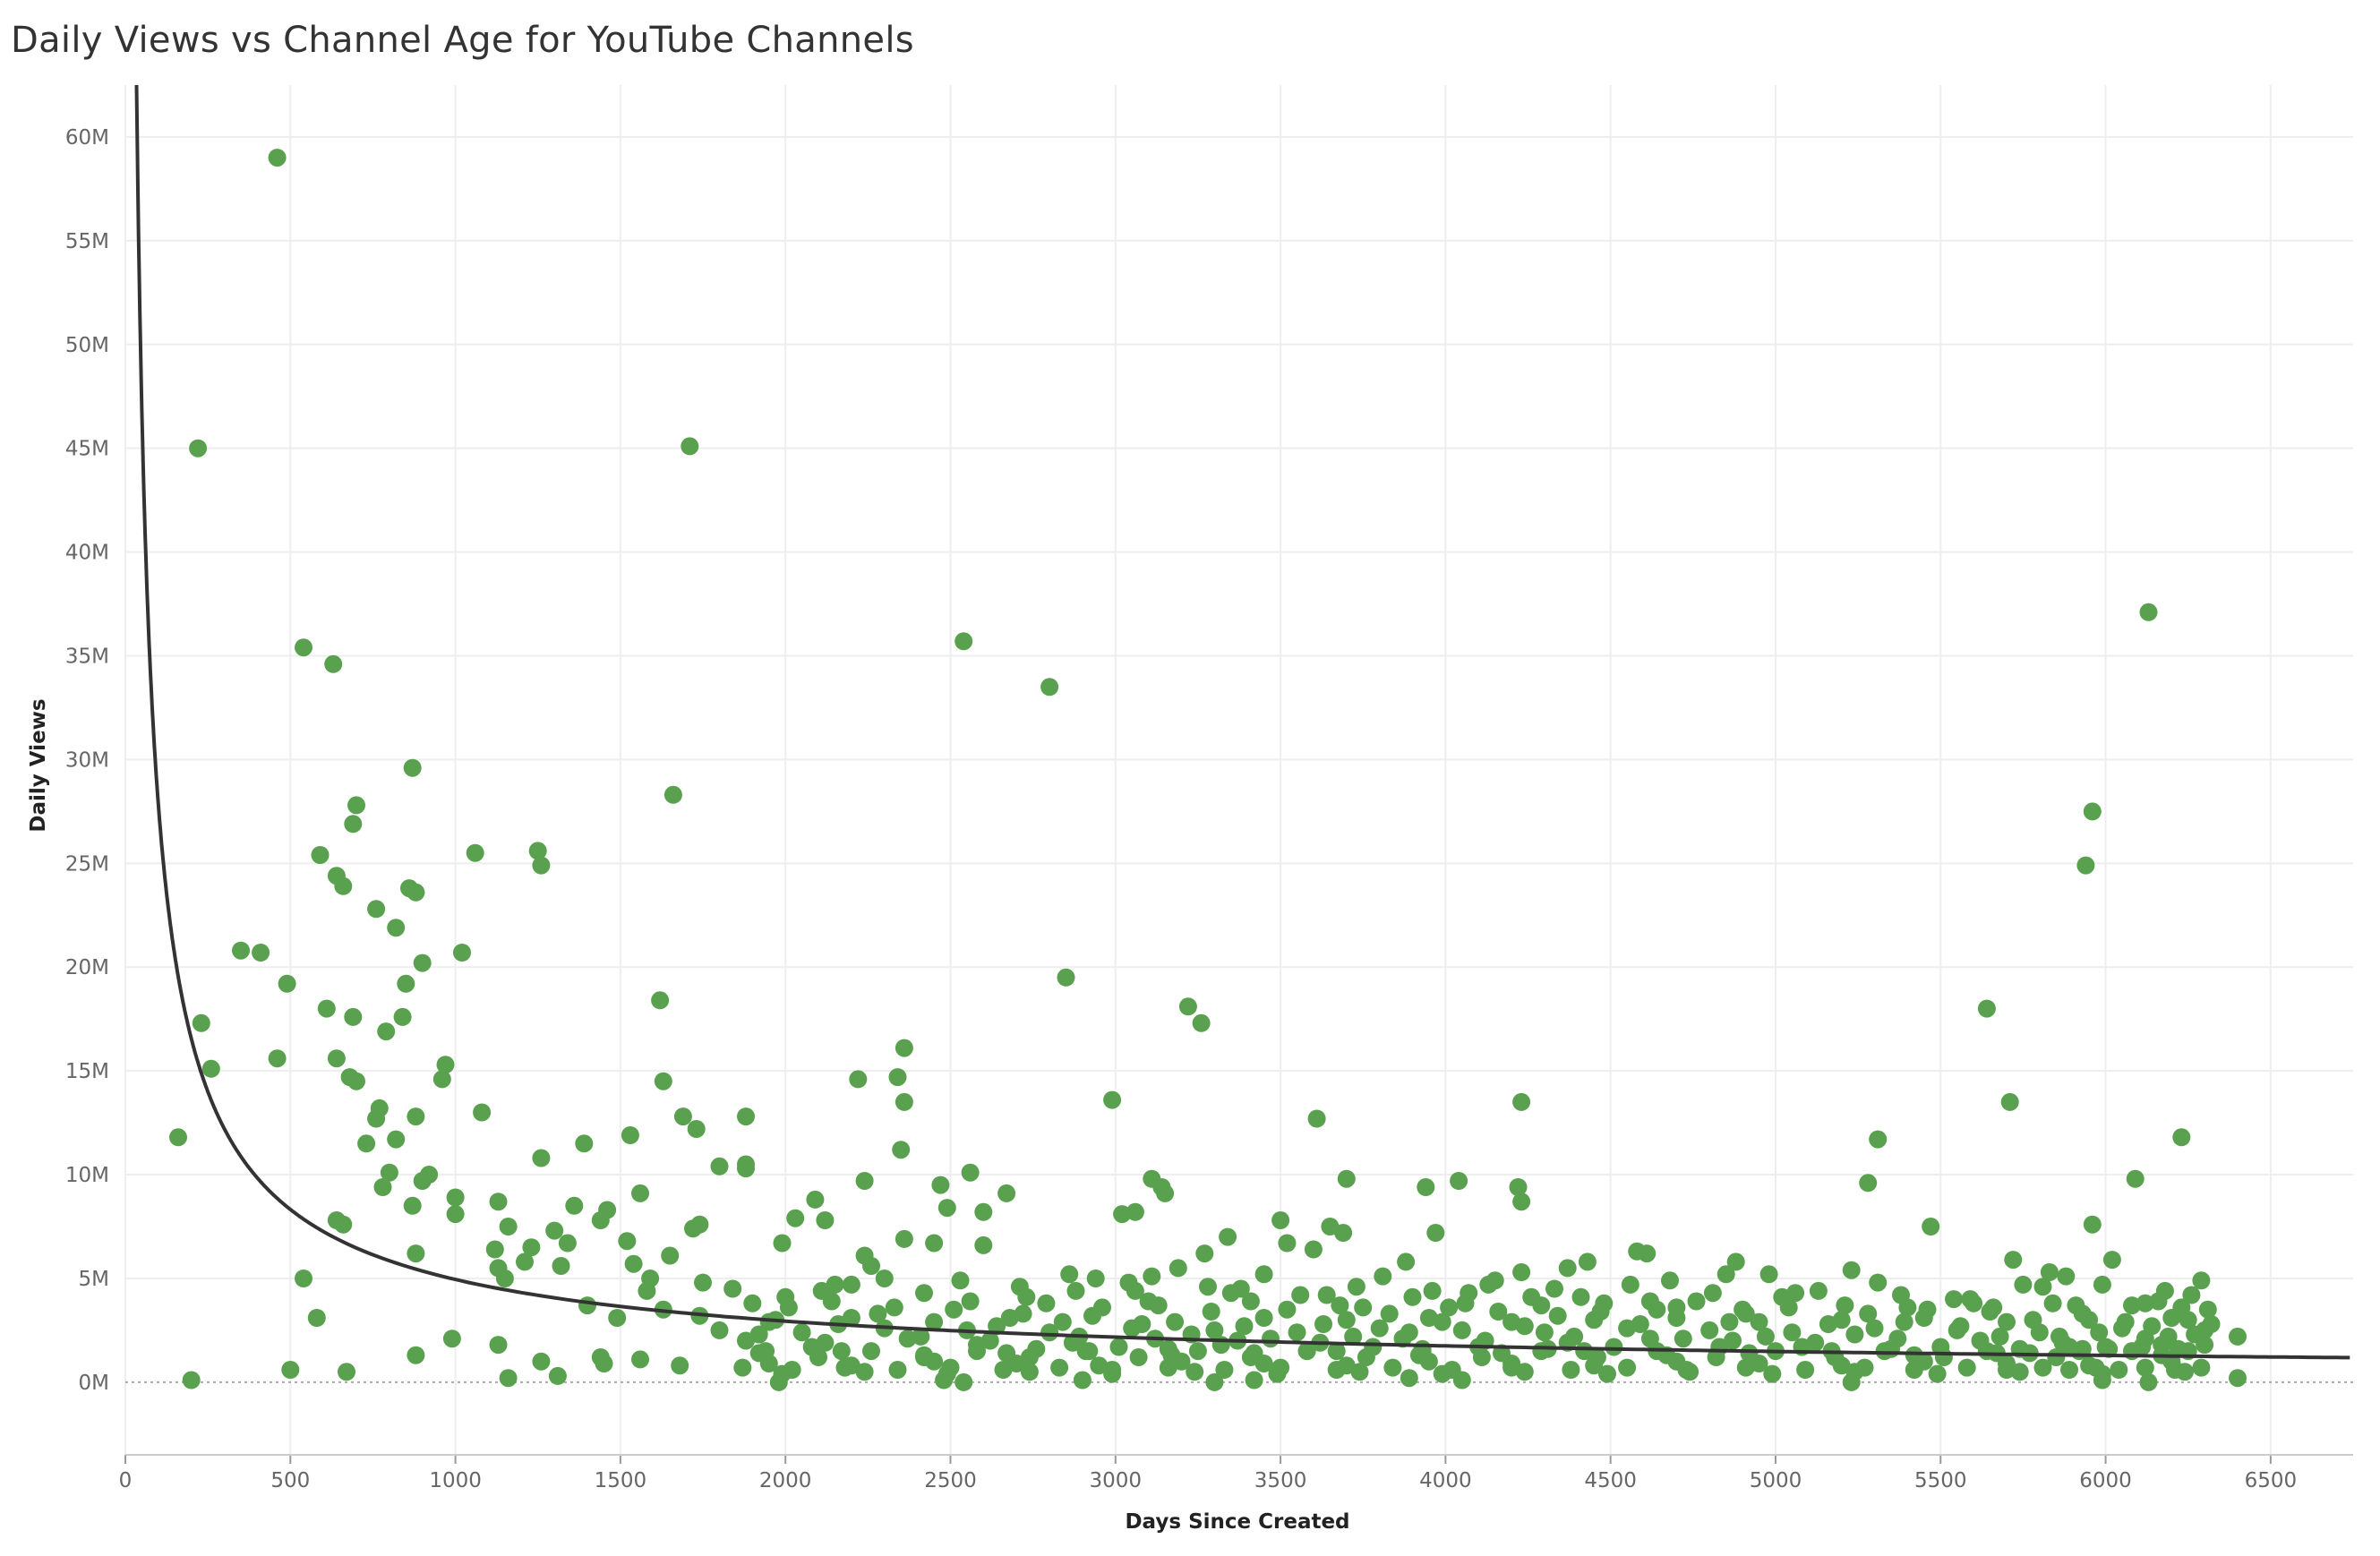 The height and width of the screenshot is (1556, 2380). Describe the element at coordinates (126, 1481) in the screenshot. I see `x-tick-label: 0` at that location.